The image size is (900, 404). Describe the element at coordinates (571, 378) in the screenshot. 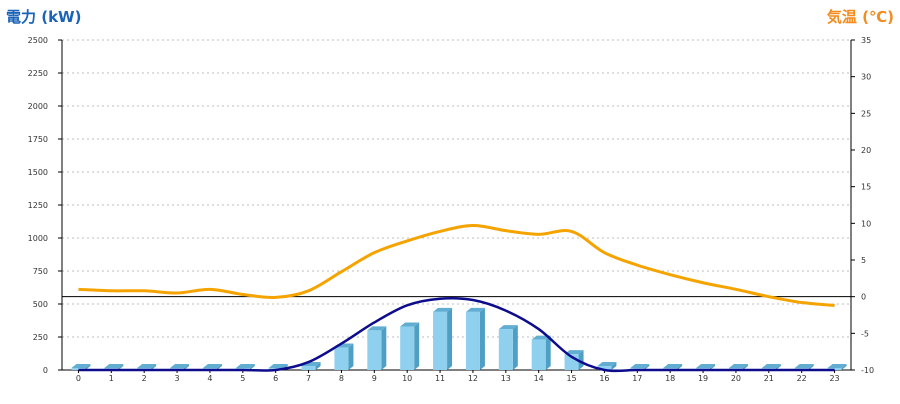

I see `x-axis-tick-label: 15` at that location.